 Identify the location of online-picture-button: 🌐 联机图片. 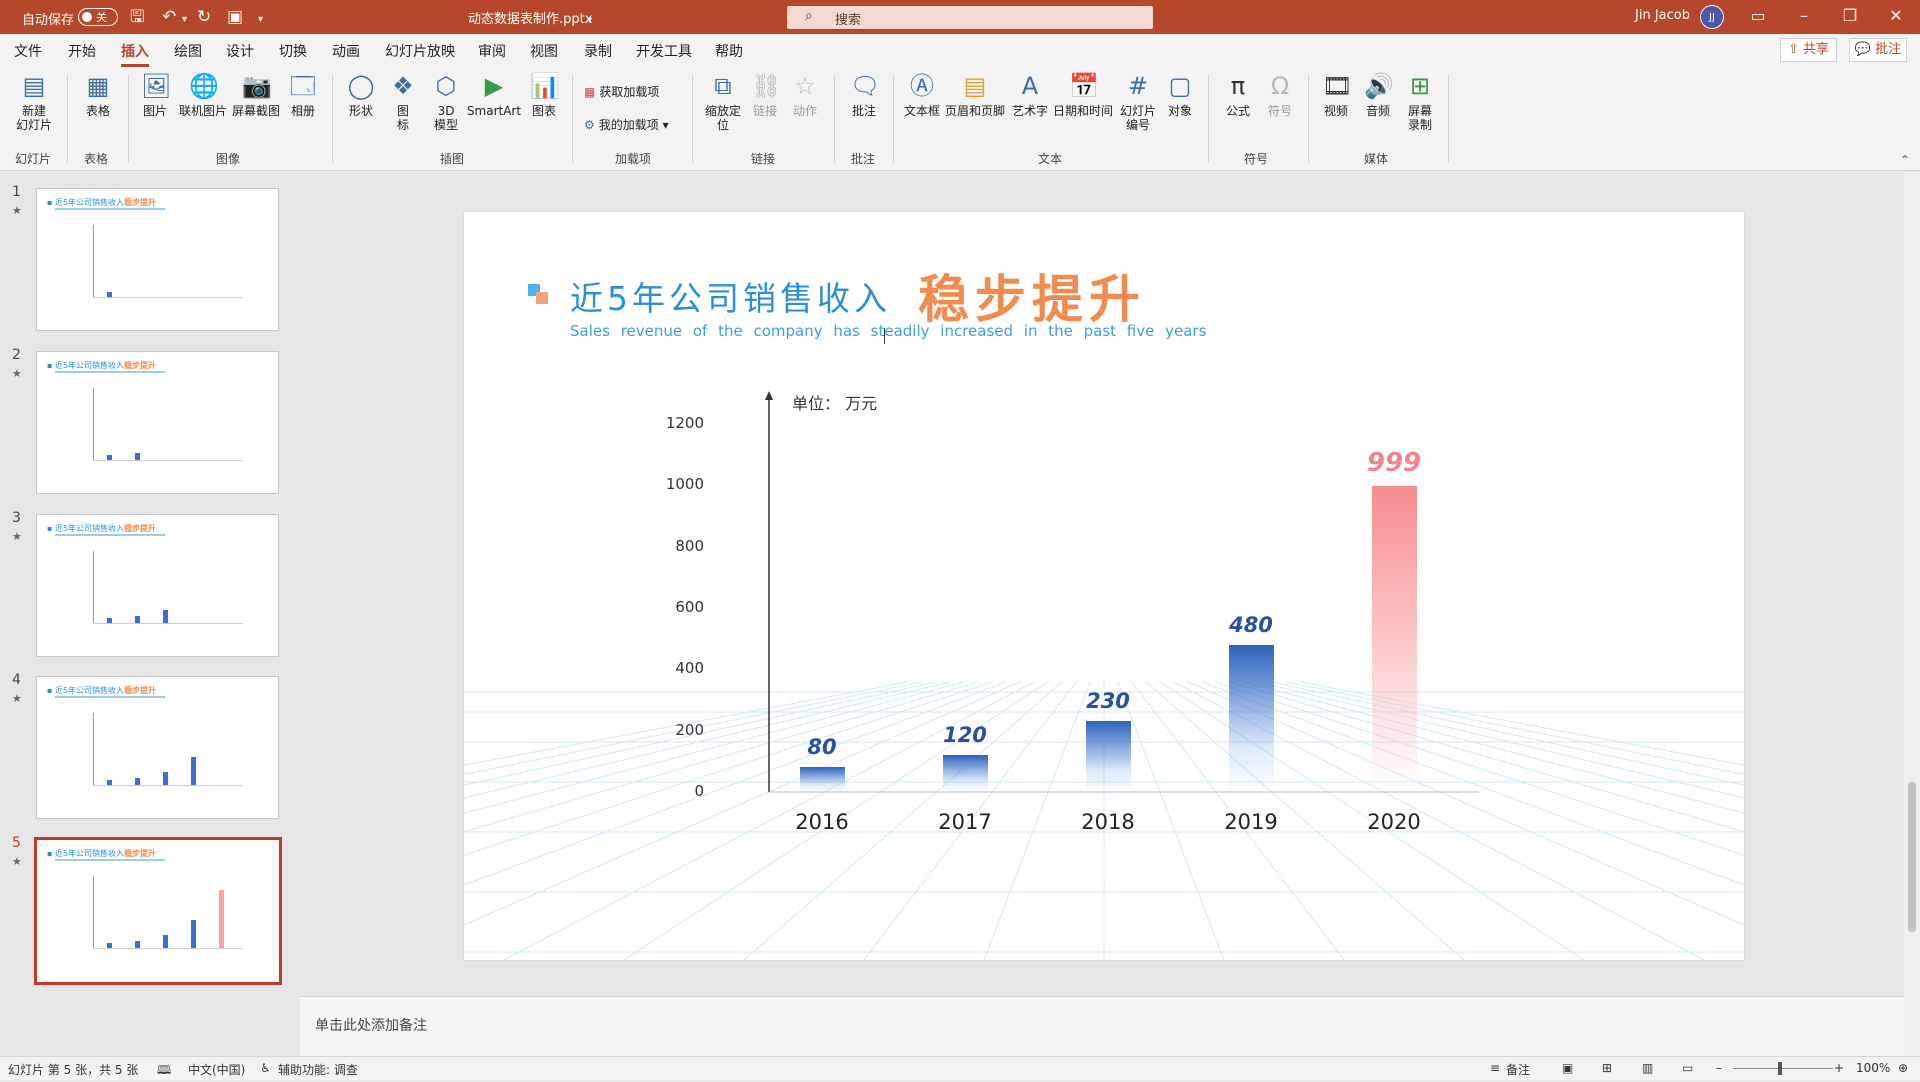
(203, 95).